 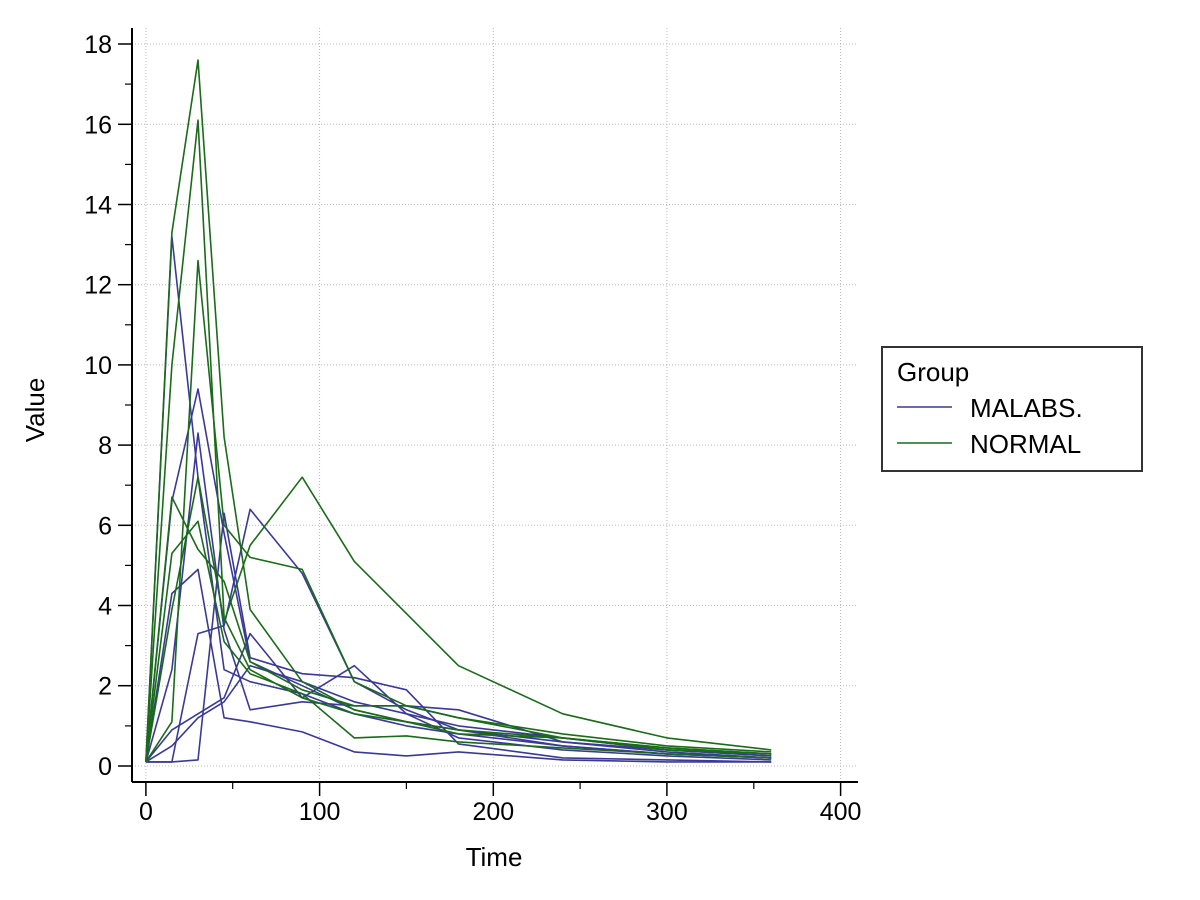 I want to click on y-tick-label: 16, so click(x=98, y=125).